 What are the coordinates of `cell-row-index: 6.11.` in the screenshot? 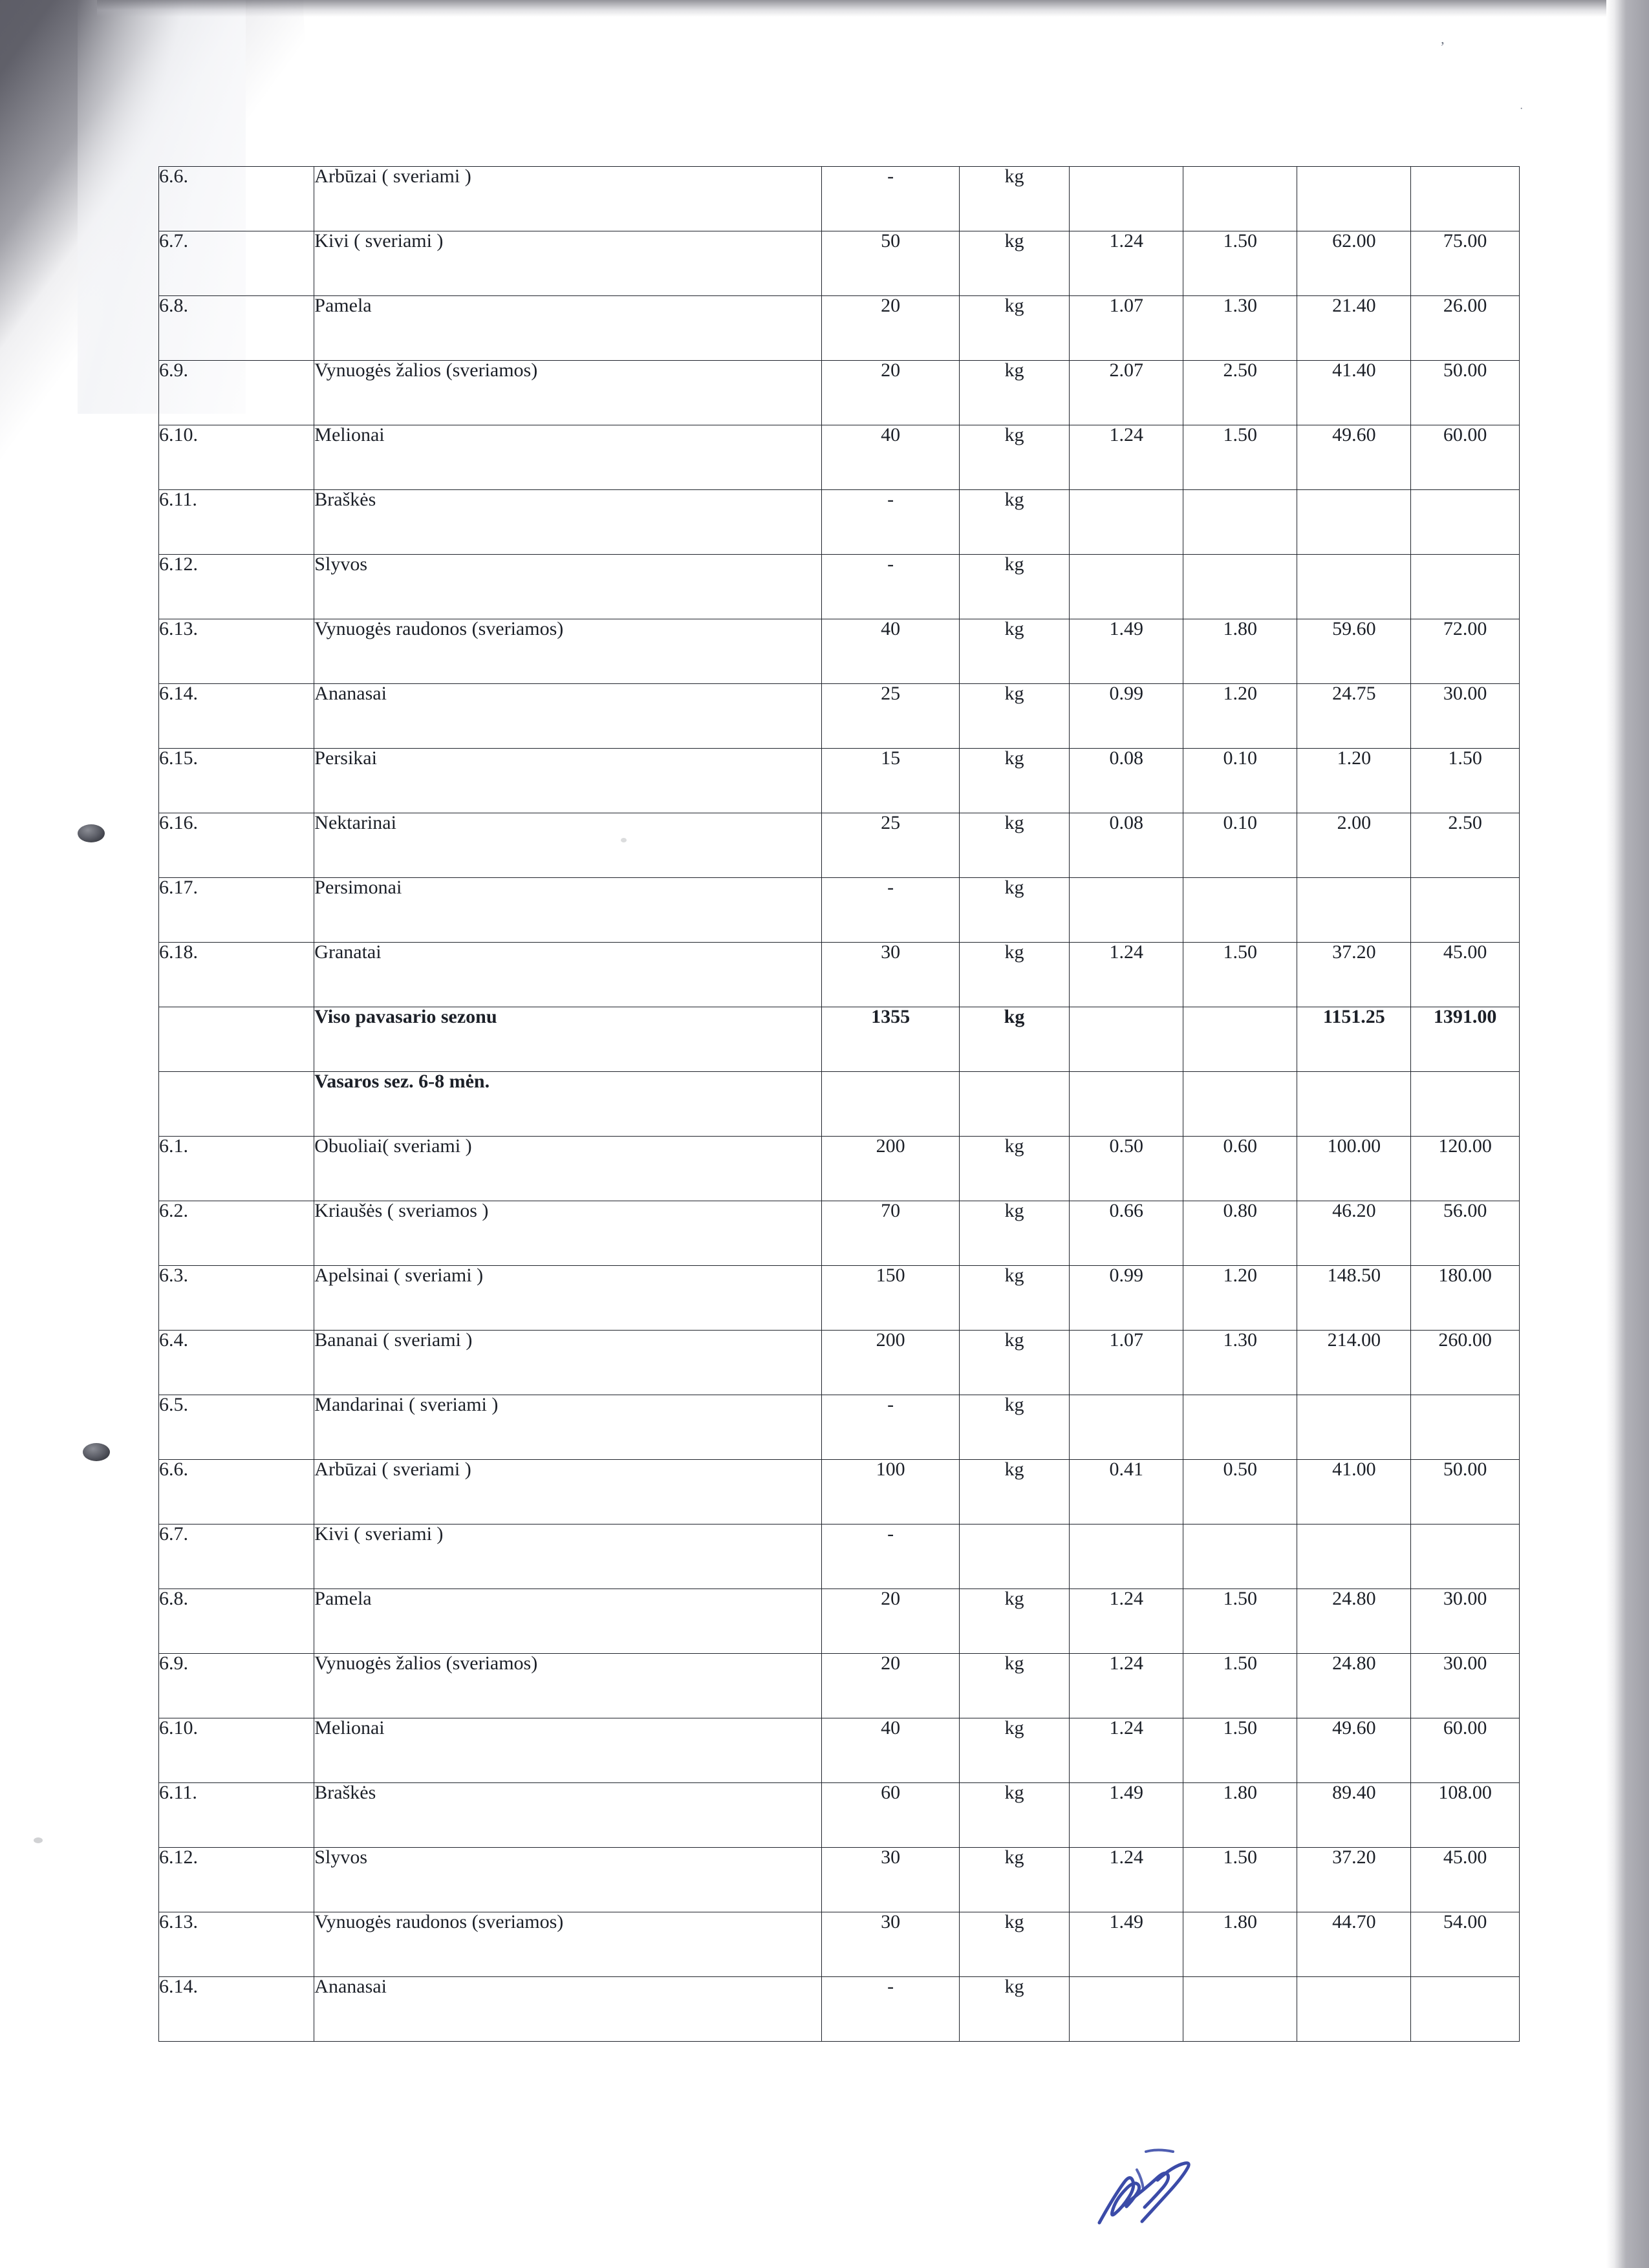 It's located at (236, 1815).